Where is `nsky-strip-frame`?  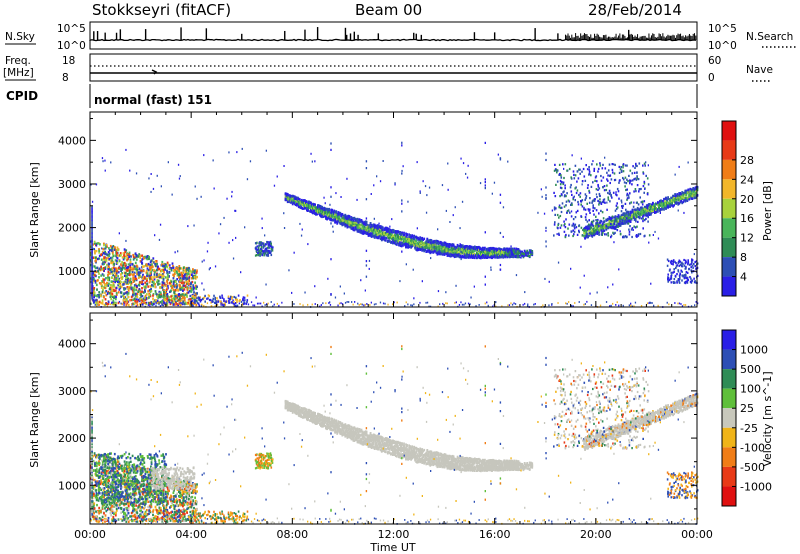
nsky-strip-frame is located at coordinates (393, 35).